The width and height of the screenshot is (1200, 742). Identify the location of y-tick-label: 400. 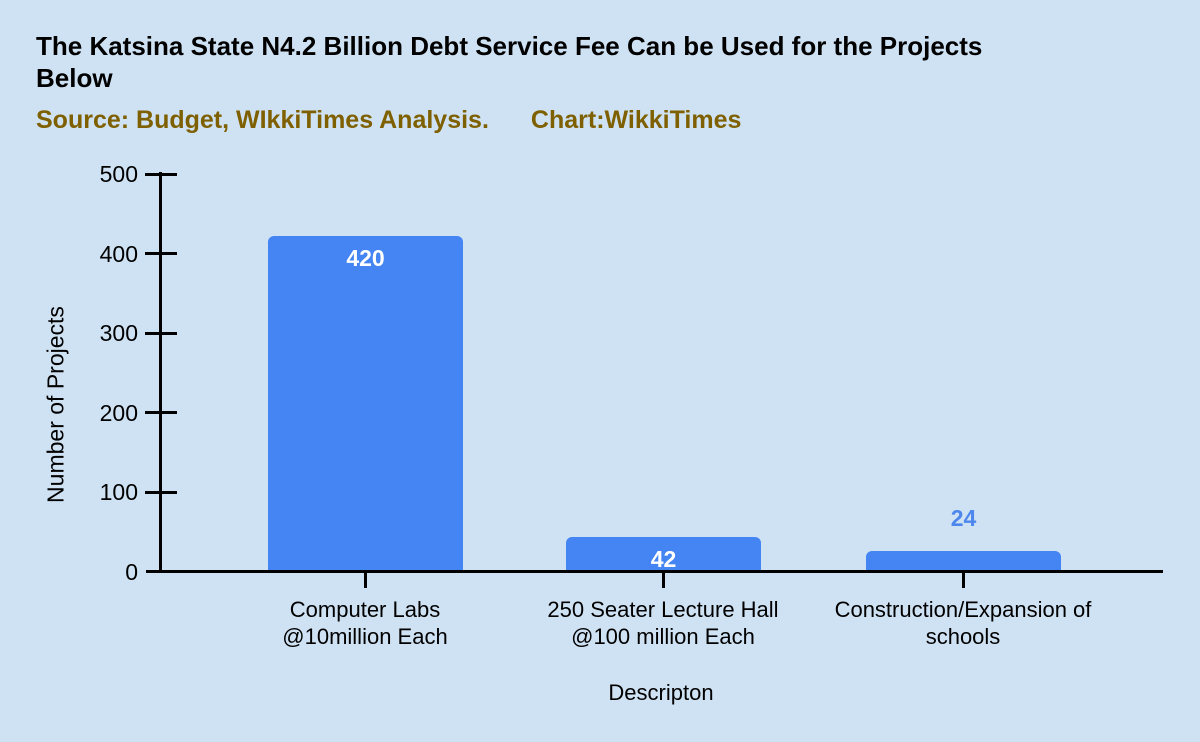
(118, 254).